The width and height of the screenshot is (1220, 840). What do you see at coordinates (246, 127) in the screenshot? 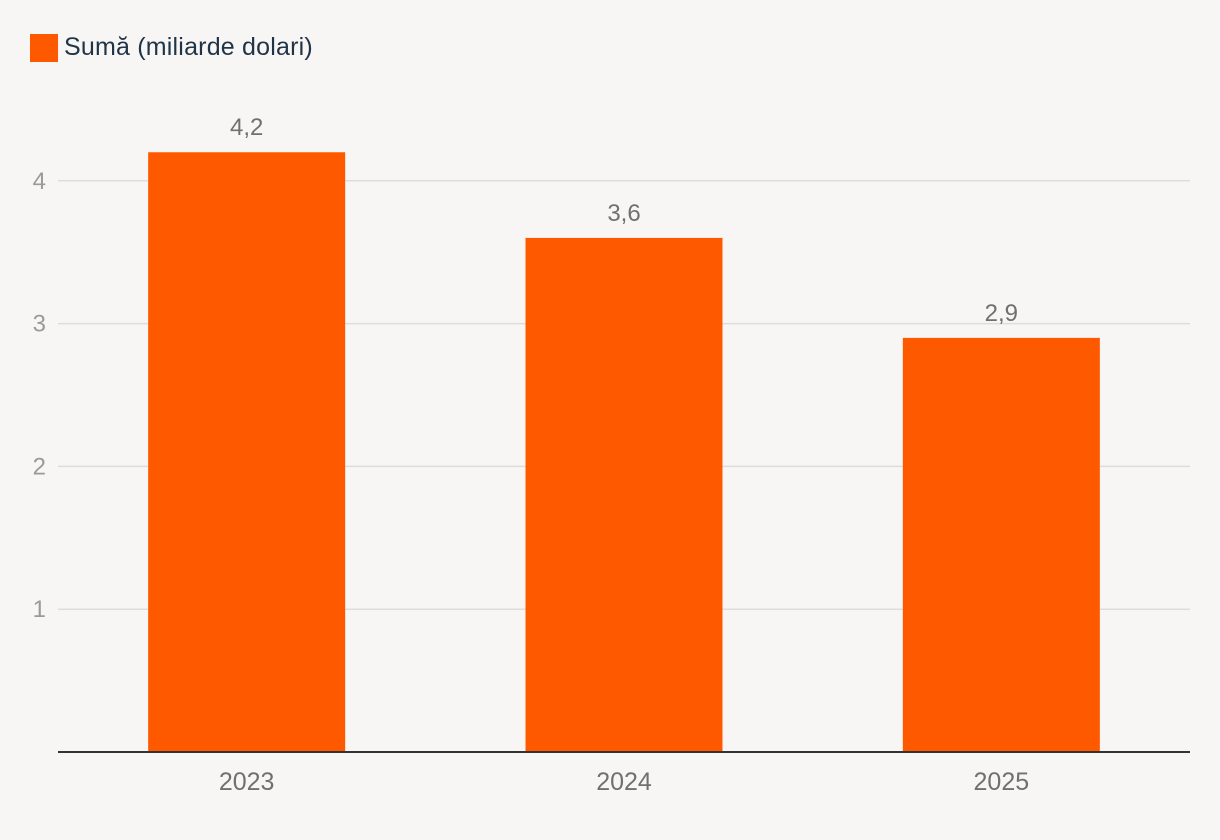
I see `value-label-2023: 4,2` at bounding box center [246, 127].